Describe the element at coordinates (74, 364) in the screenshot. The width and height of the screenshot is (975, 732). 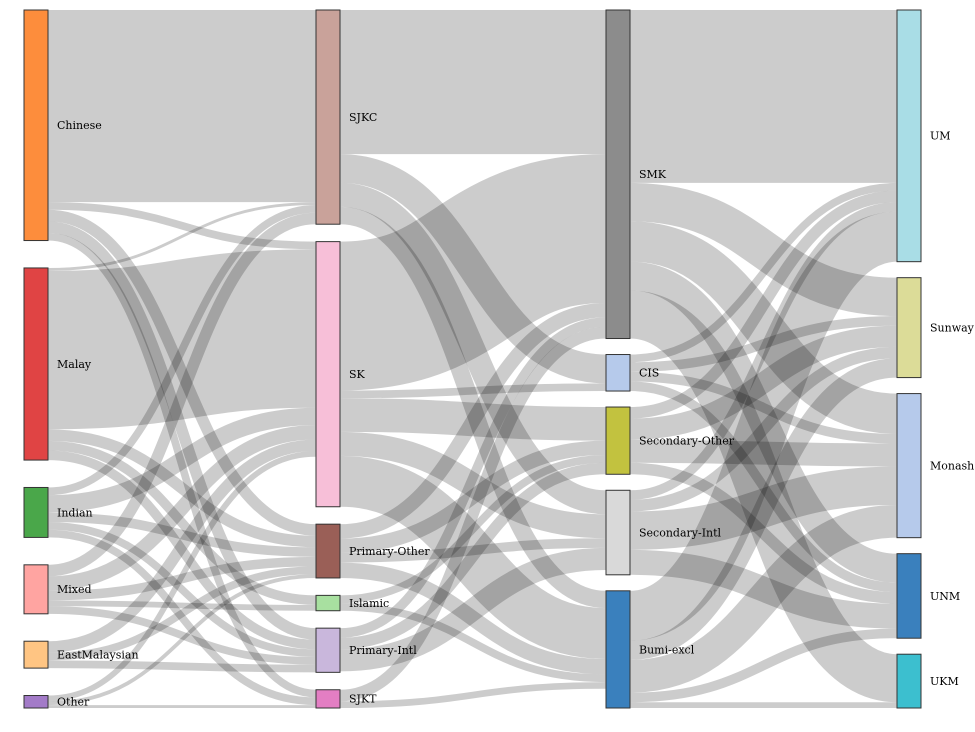
I see `node-label-malay: Malay` at that location.